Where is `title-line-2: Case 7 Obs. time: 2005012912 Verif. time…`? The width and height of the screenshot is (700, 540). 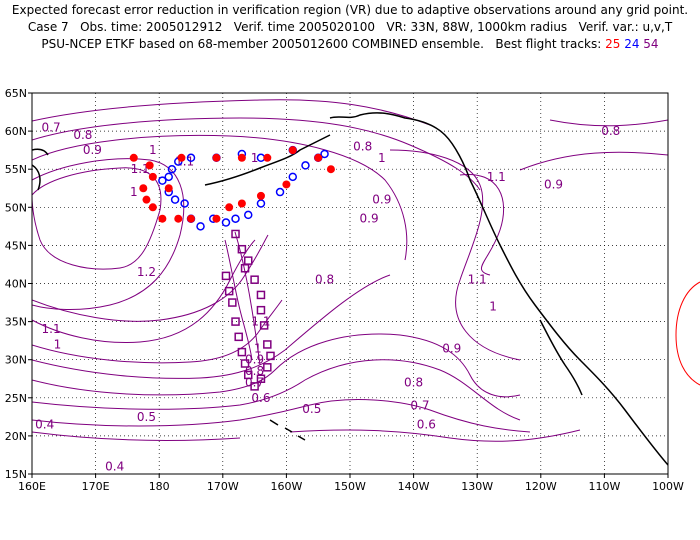 title-line-2: Case 7 Obs. time: 2005012912 Verif. time… is located at coordinates (350, 27).